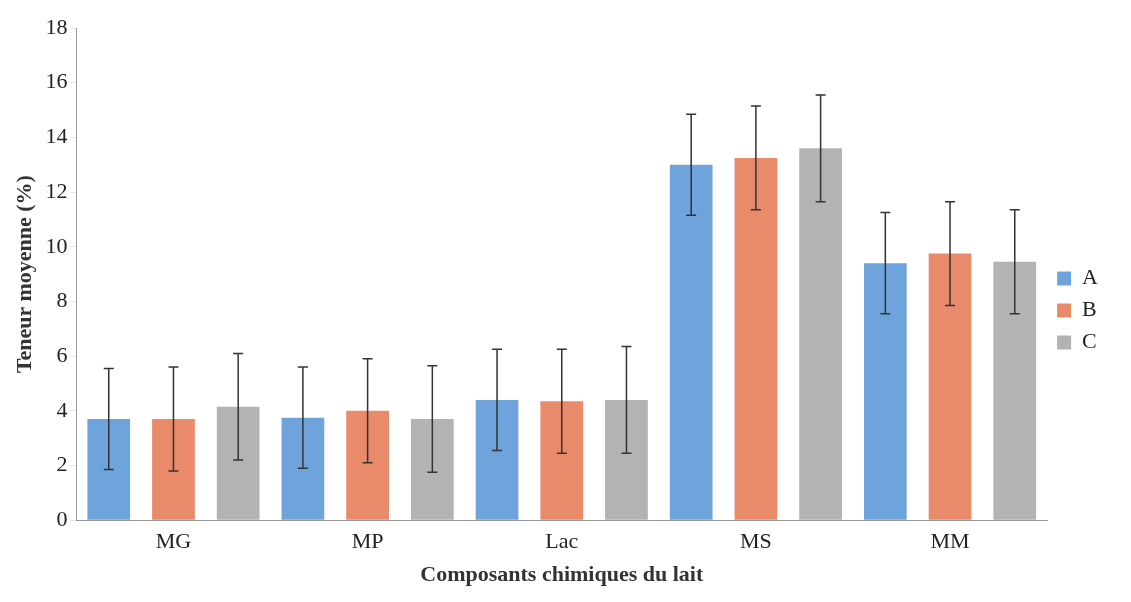 Image resolution: width=1131 pixels, height=602 pixels. Describe the element at coordinates (562, 574) in the screenshot. I see `x-axis-title: Composants chimiques du lait` at that location.